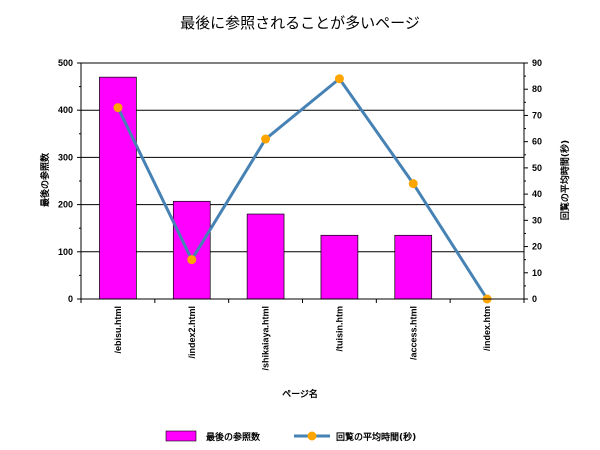 The height and width of the screenshot is (450, 600). What do you see at coordinates (65, 205) in the screenshot?
I see `y-tick-label: 200` at bounding box center [65, 205].